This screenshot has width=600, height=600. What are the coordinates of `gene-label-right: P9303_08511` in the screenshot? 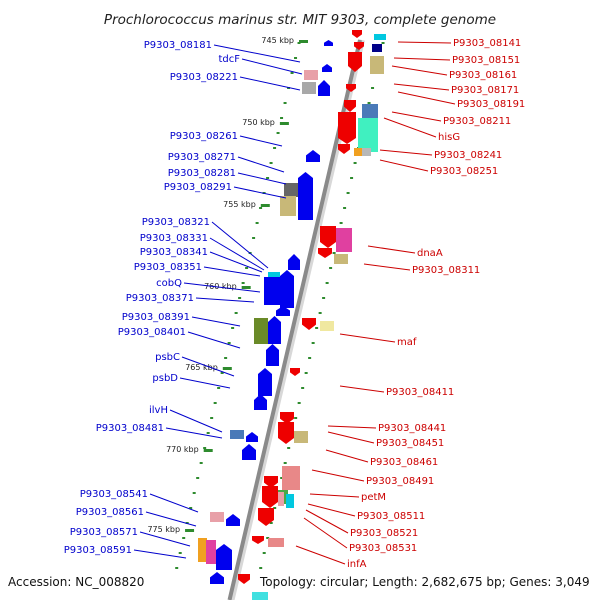 It's located at (391, 516).